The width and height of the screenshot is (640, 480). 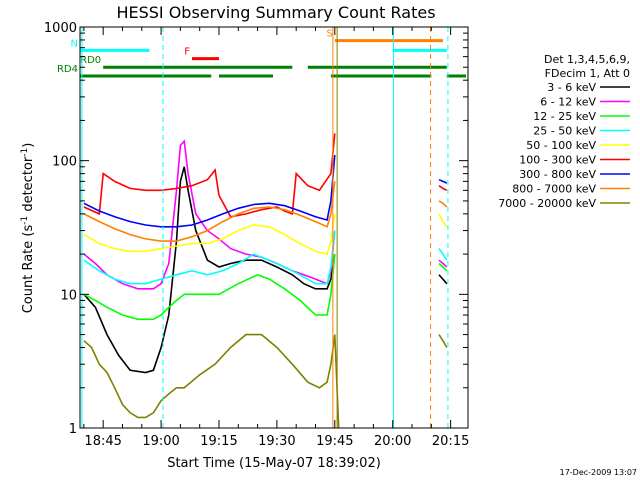 What do you see at coordinates (329, 34) in the screenshot?
I see `state-label: S` at bounding box center [329, 34].